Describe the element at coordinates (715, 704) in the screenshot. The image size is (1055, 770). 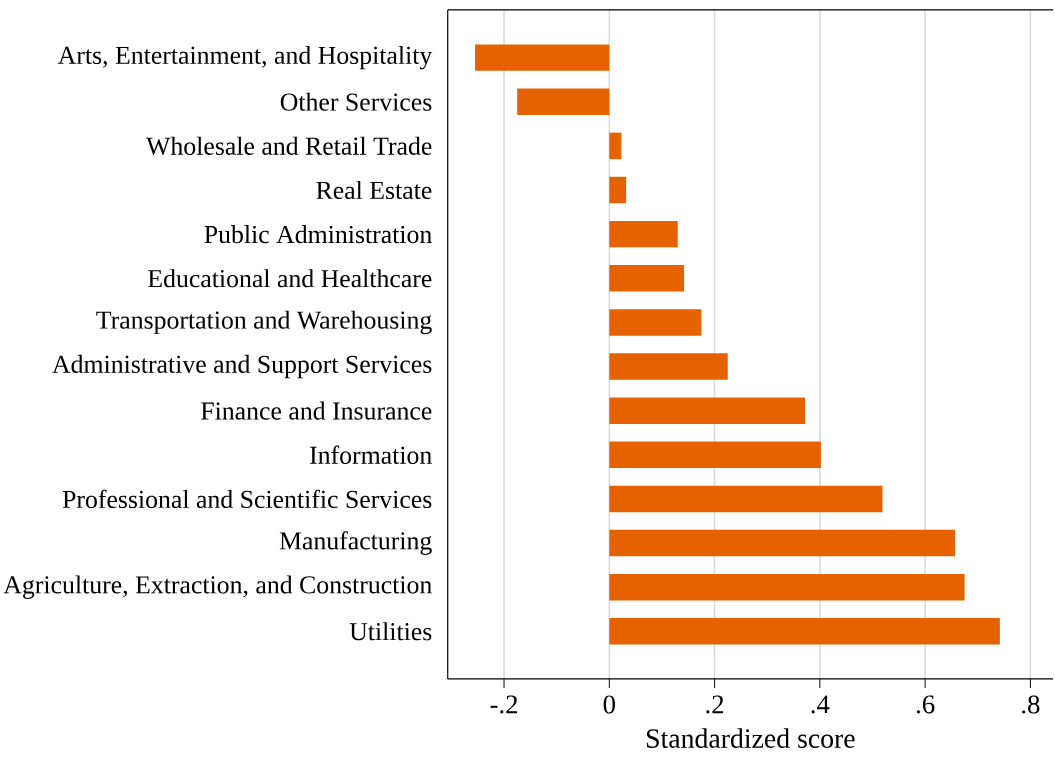
I see `x-tick-label: .2` at that location.